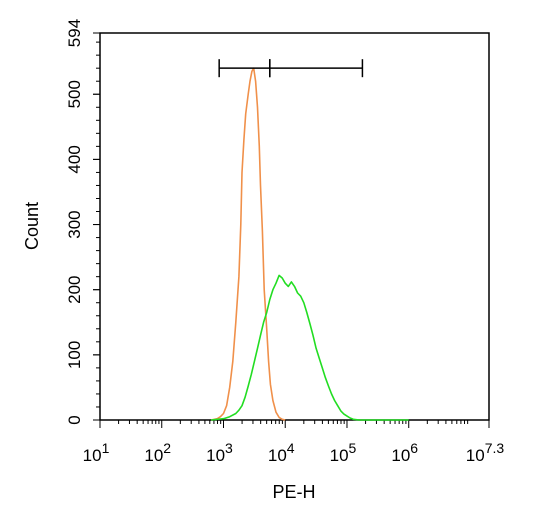 The width and height of the screenshot is (547, 522). I want to click on x-tick-label-exponent: 7.3, so click(495, 448).